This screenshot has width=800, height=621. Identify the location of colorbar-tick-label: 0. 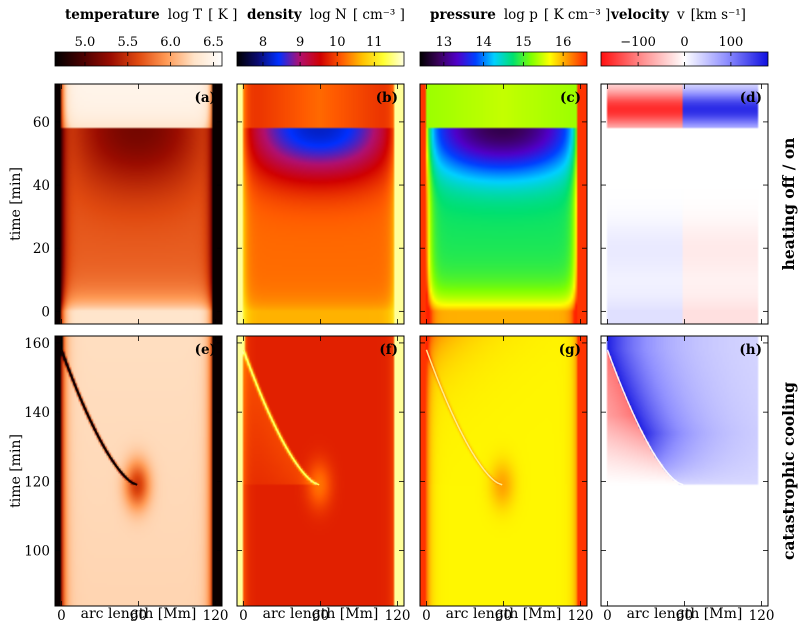
(684, 42).